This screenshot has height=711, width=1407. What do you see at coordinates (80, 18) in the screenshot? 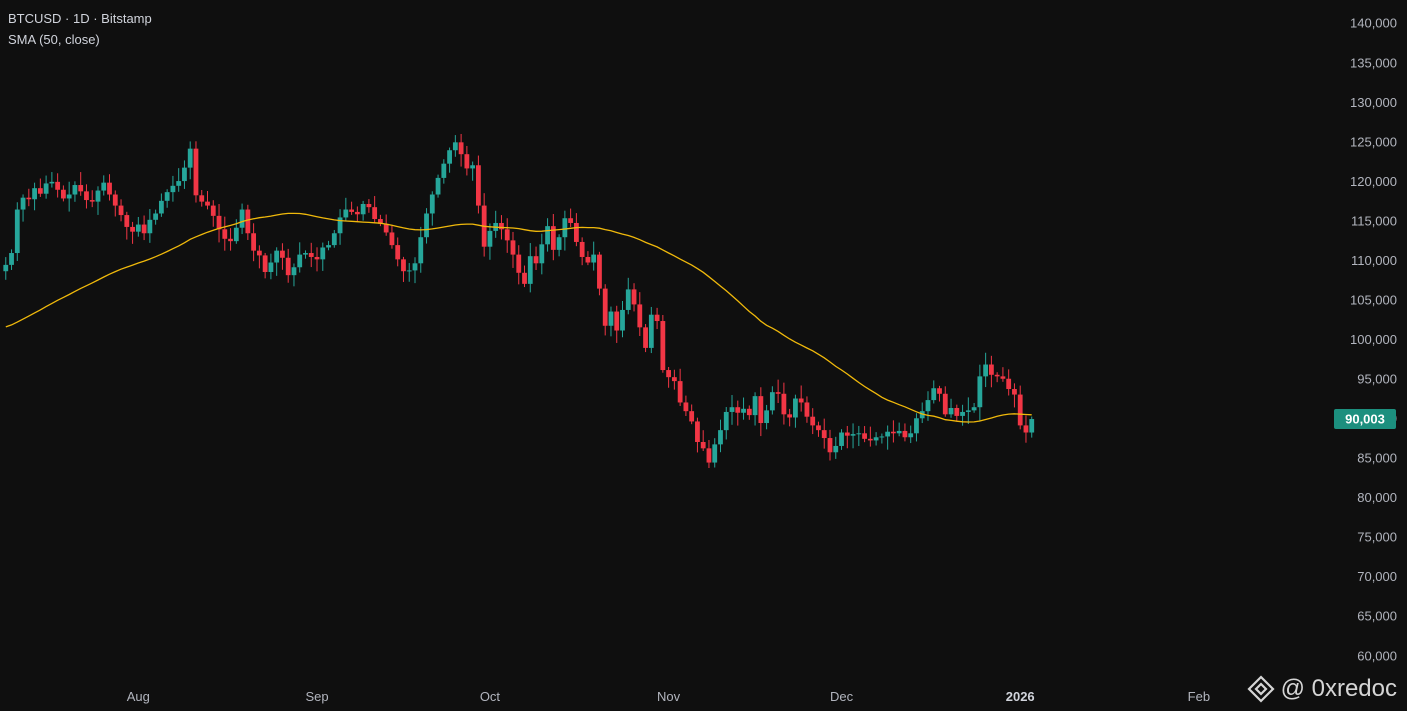
I see `symbol-title: BTCUSD · 1D · Bitstamp` at bounding box center [80, 18].